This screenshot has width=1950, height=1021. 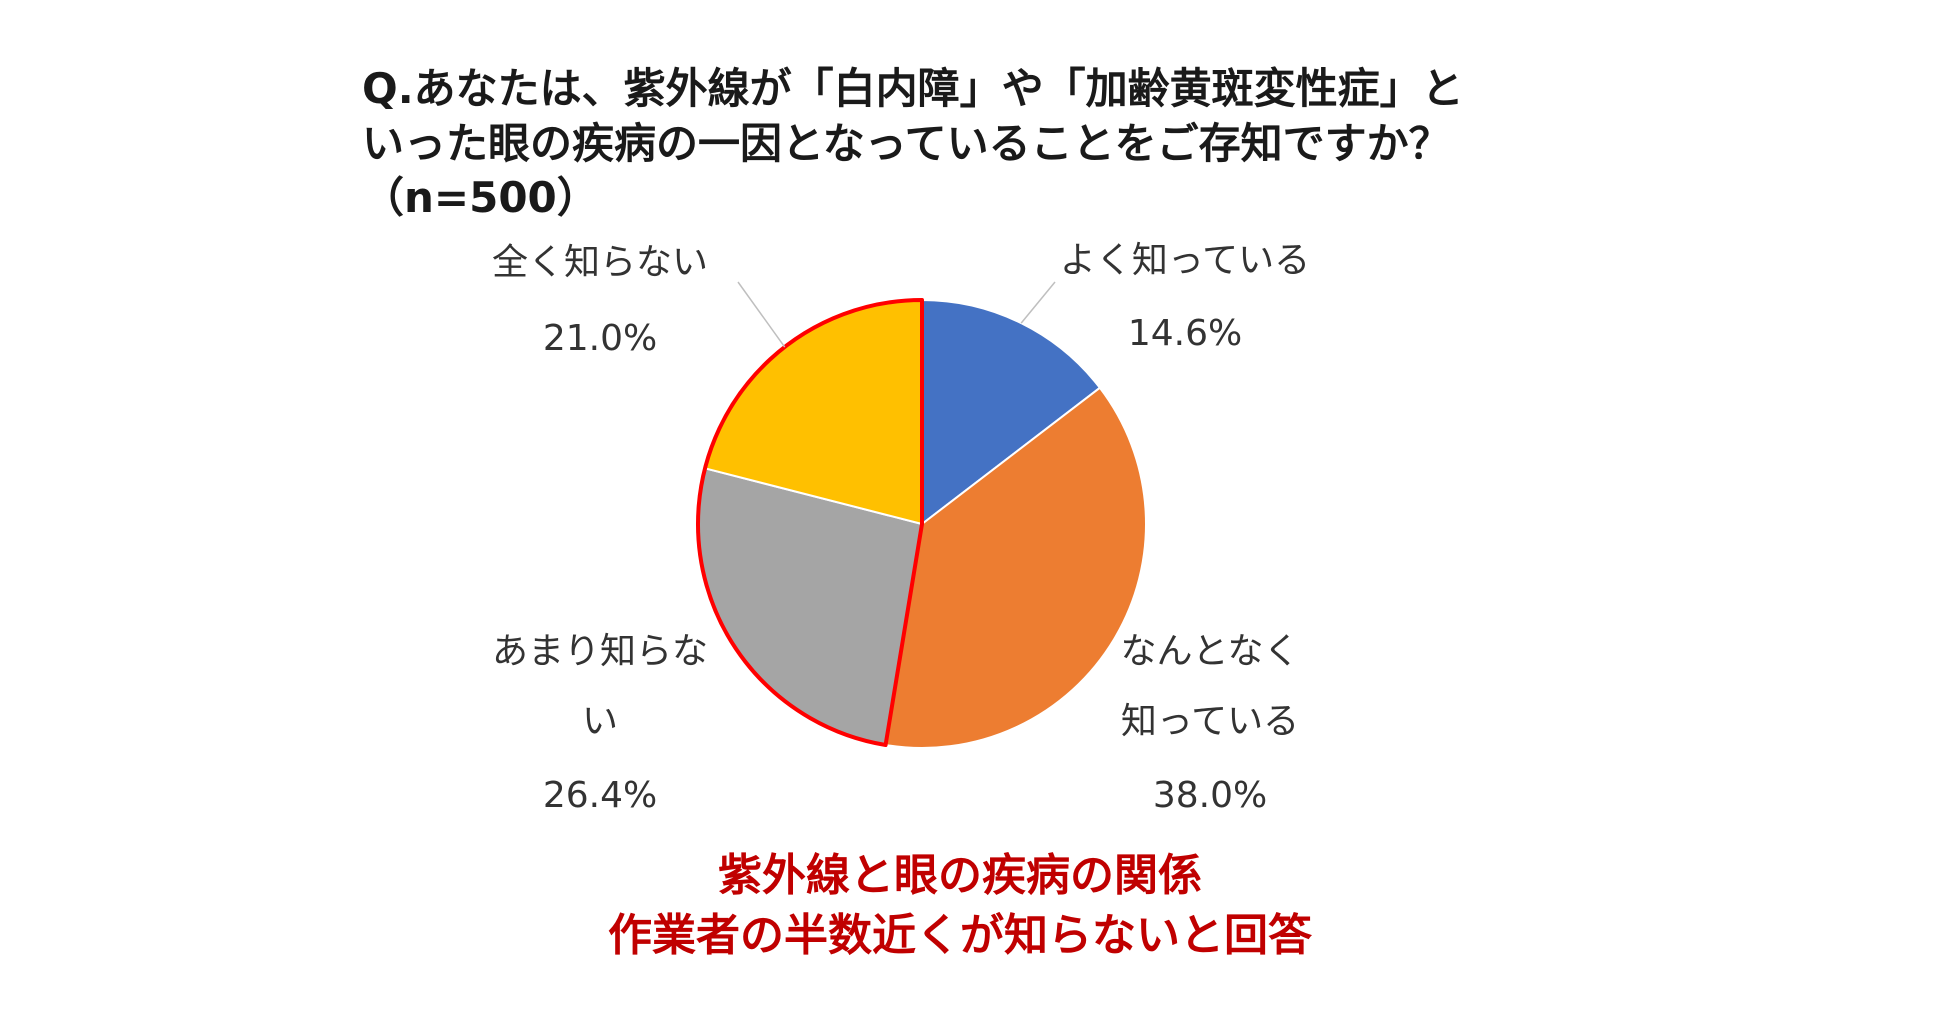 What do you see at coordinates (600, 721) in the screenshot?
I see `slice-label-not-well-known-line-2: い` at bounding box center [600, 721].